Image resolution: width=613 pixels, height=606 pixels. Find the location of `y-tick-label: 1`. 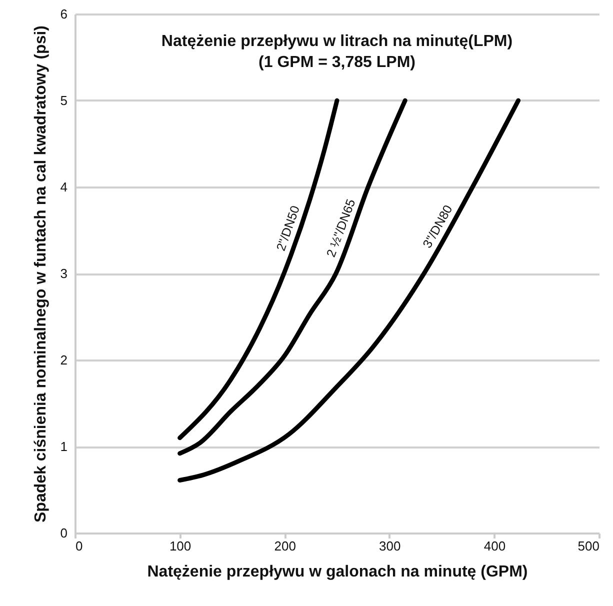

y-tick-label: 1 is located at coordinates (64, 446).